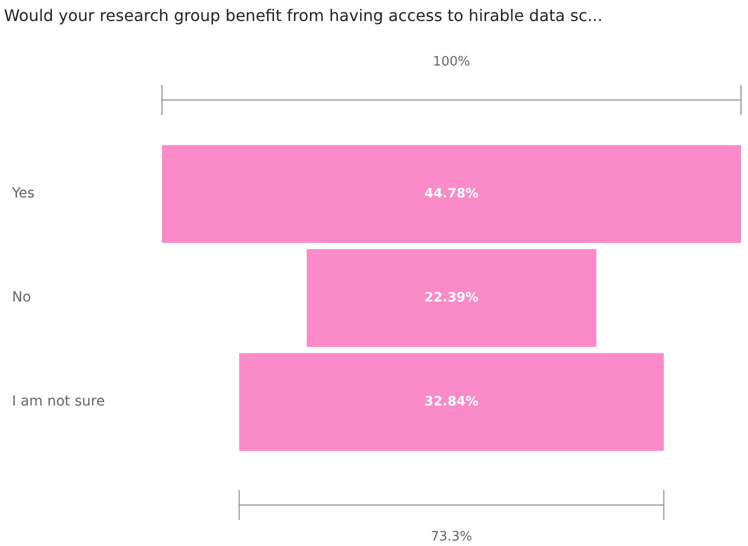 The image size is (748, 546). What do you see at coordinates (451, 402) in the screenshot?
I see `data-label: 32.84%` at bounding box center [451, 402].